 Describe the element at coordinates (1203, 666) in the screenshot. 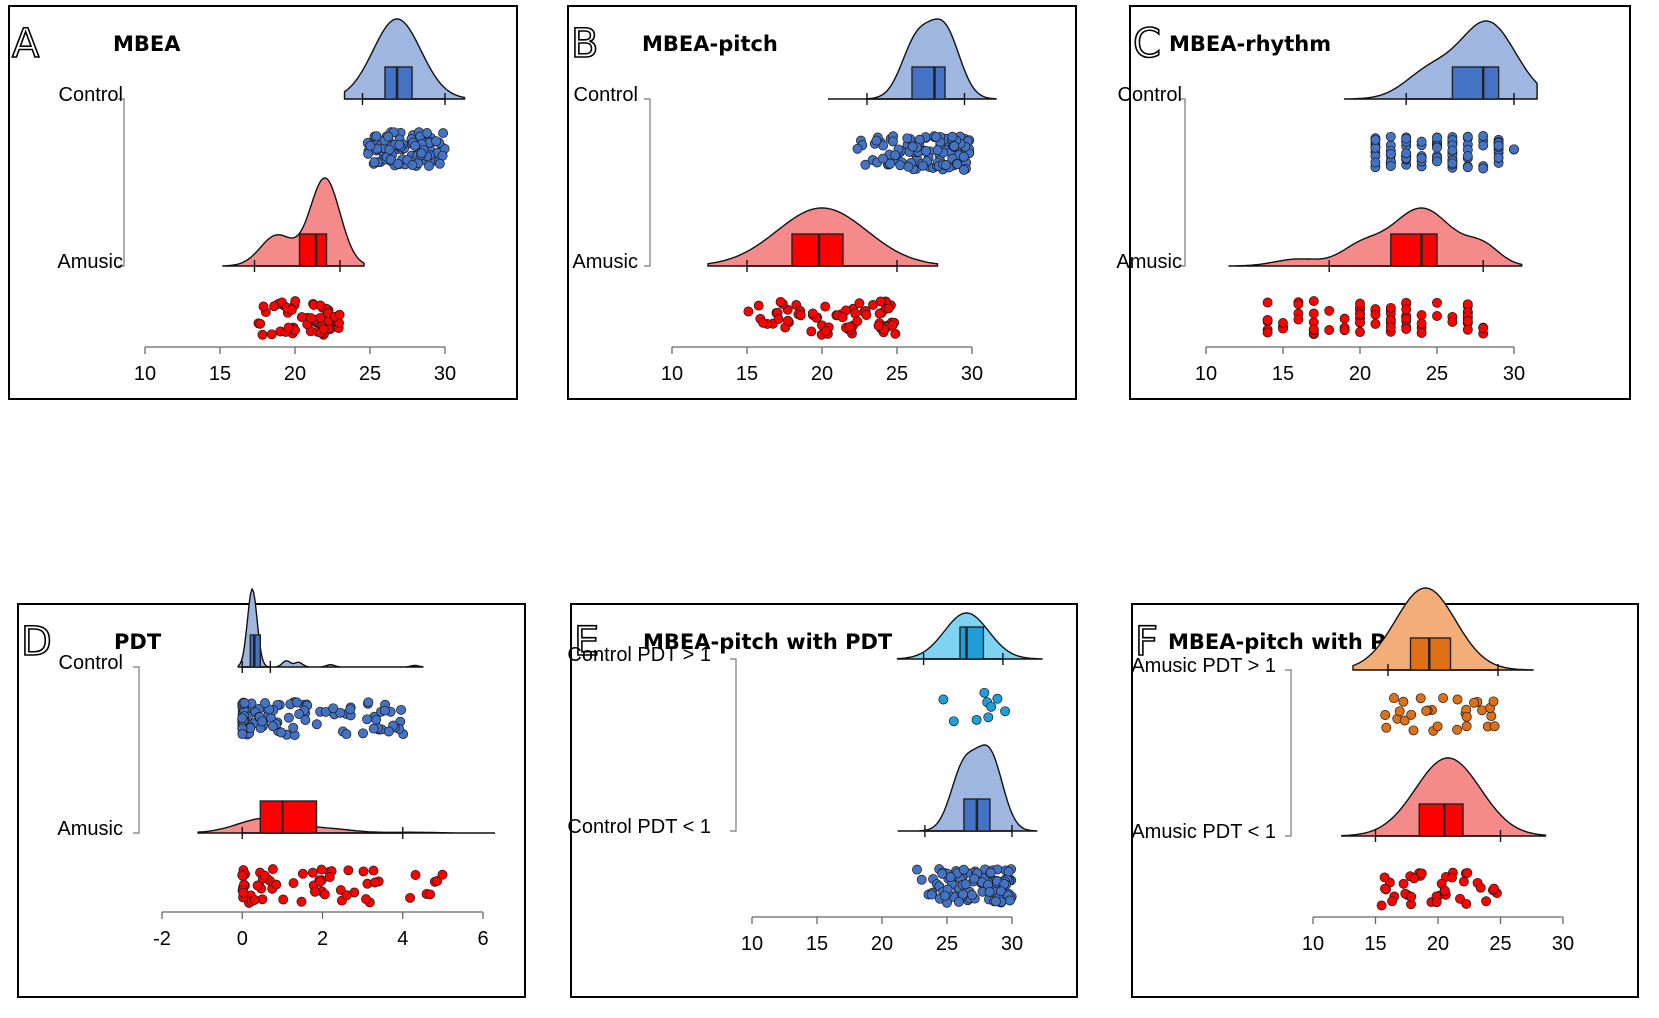

I see `group-label: Amusic PDT > 1` at that location.